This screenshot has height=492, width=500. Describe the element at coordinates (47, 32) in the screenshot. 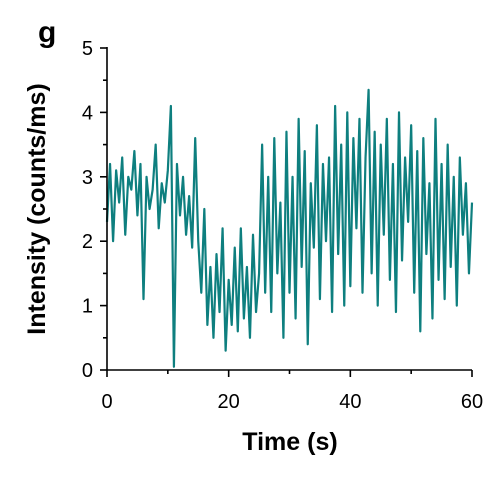

I see `panel-label: g` at that location.